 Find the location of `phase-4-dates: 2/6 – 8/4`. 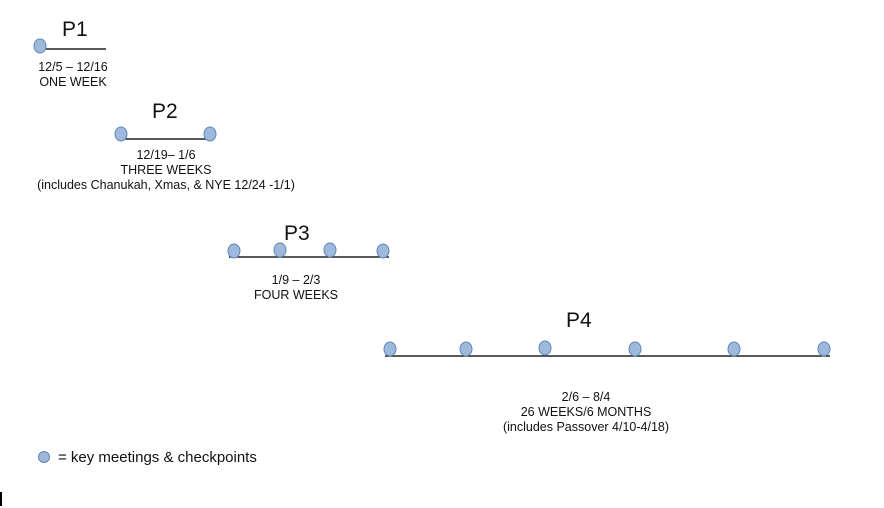

phase-4-dates: 2/6 – 8/4 is located at coordinates (586, 397).